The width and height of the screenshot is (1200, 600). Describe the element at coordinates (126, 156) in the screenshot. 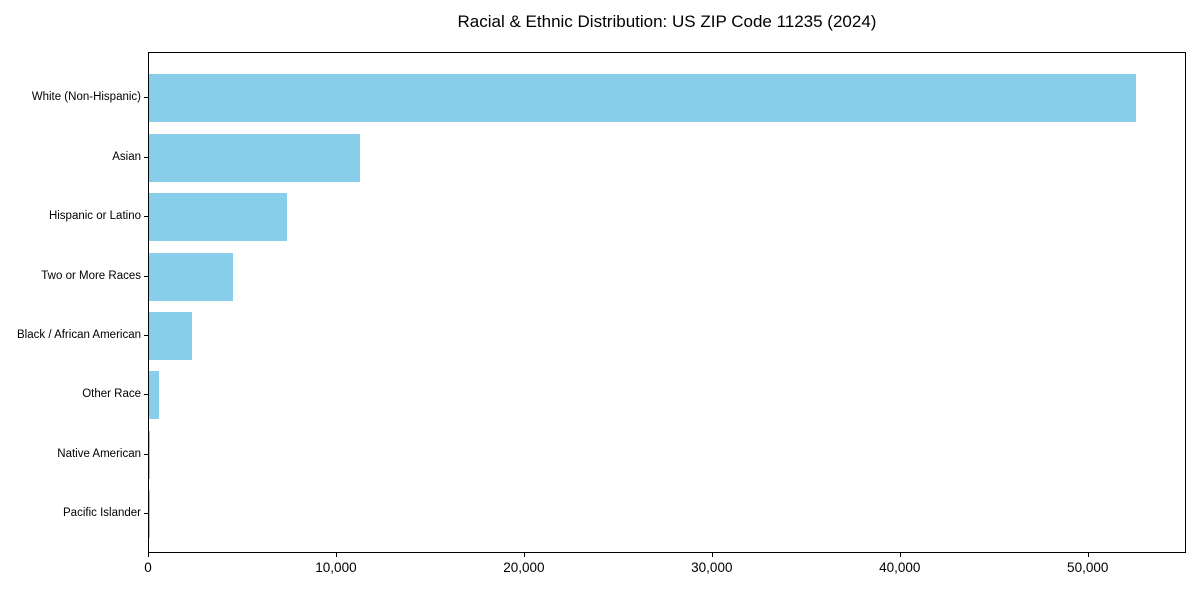

I see `y-axis-label: Asian` at that location.